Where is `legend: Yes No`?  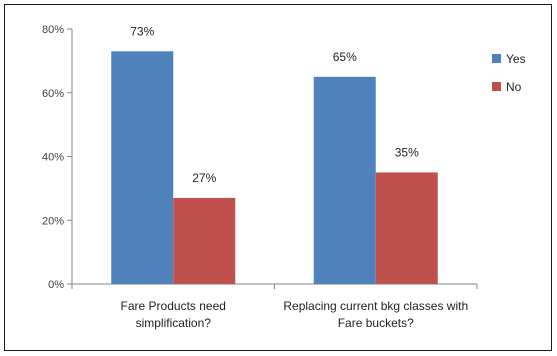 legend: Yes No is located at coordinates (509, 73).